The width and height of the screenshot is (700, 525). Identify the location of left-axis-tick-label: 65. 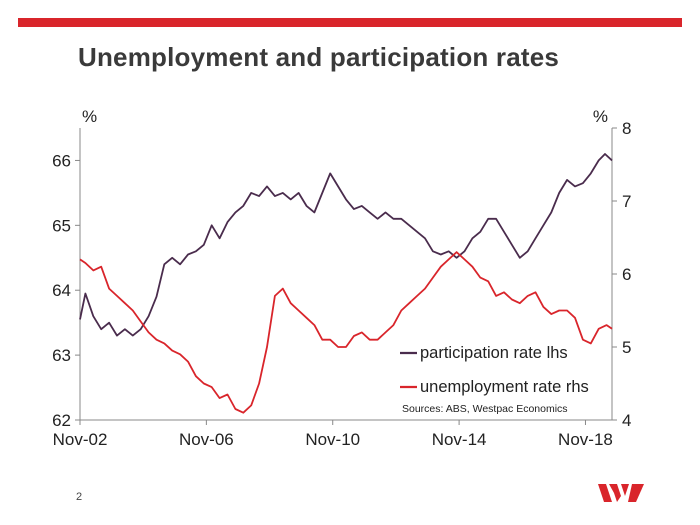
(61, 225).